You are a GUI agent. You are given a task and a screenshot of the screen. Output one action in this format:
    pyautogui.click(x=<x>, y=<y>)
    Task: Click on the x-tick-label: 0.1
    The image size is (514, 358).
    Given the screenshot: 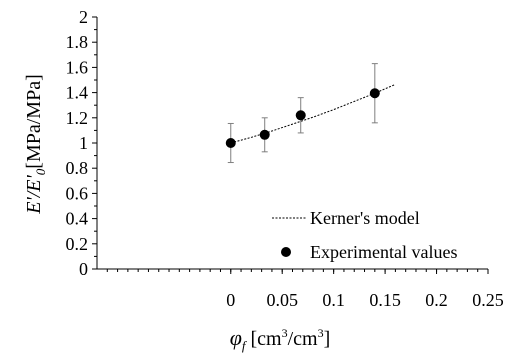 What is the action you would take?
    pyautogui.click(x=333, y=300)
    